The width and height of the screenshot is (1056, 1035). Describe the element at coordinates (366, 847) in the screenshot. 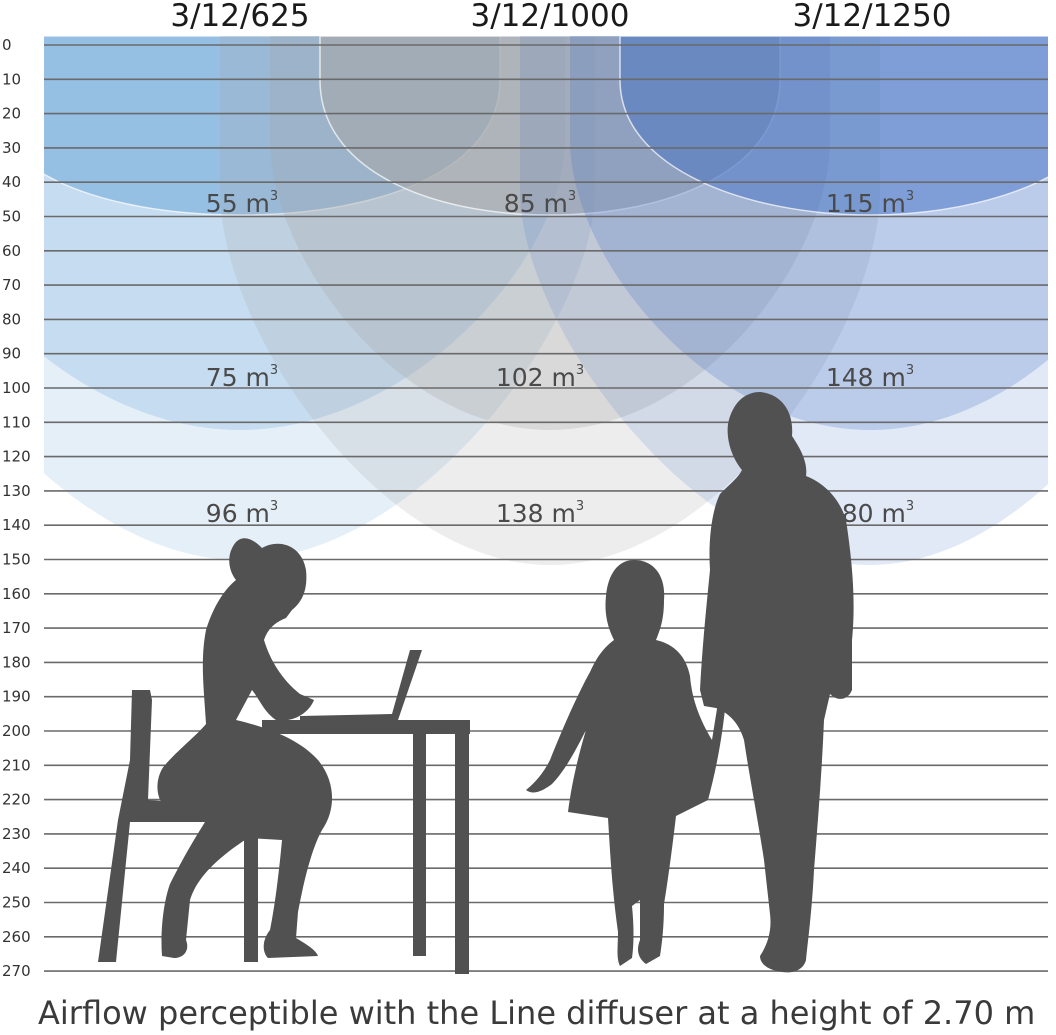

I see `desk-silhouette` at that location.